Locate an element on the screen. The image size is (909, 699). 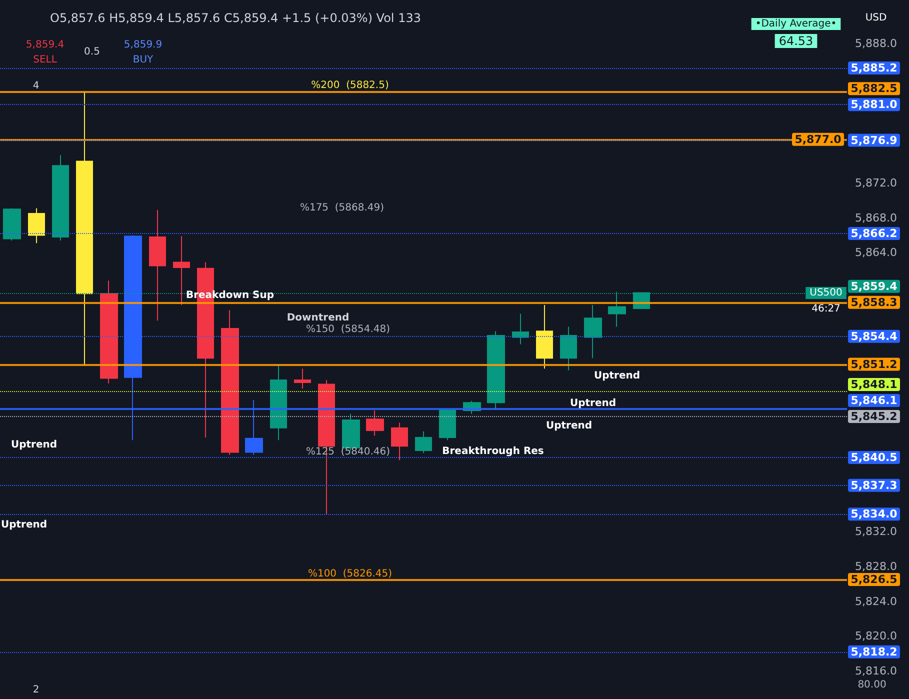
annotation: %200 (5882.5) is located at coordinates (350, 85).